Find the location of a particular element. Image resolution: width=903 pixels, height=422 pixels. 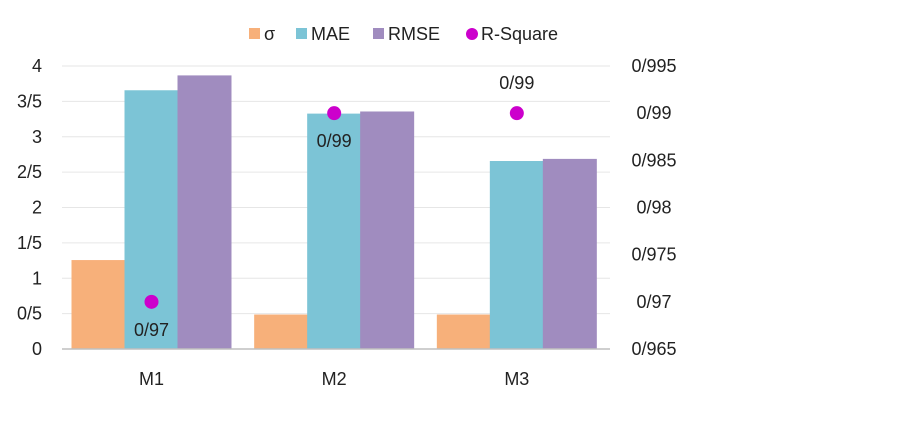

left-tick-label: 1 is located at coordinates (37, 278).